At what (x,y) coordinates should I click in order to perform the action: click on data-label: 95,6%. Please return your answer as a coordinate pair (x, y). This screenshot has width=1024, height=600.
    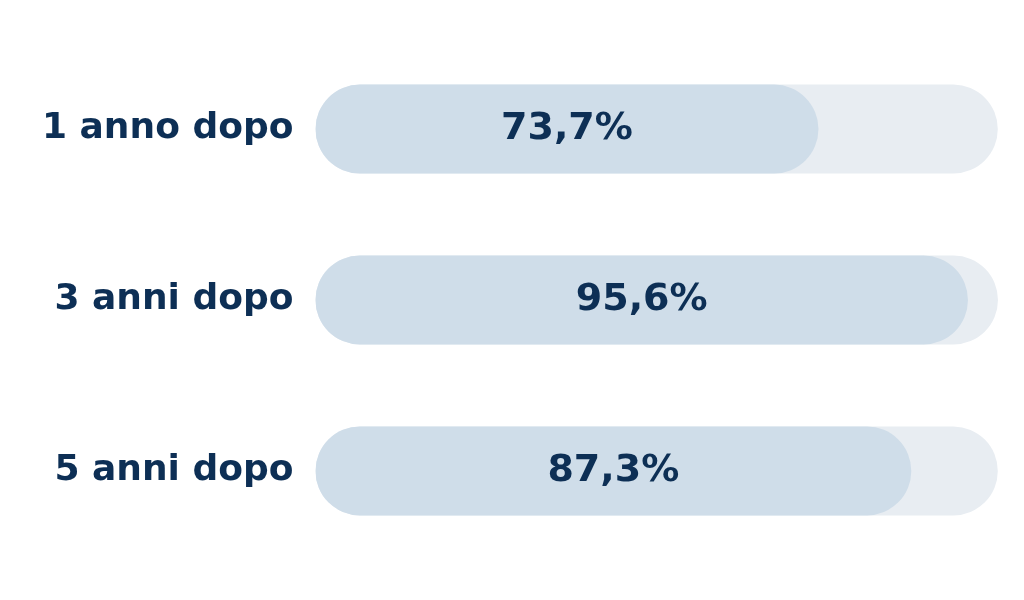
    Looking at the image, I should click on (641, 296).